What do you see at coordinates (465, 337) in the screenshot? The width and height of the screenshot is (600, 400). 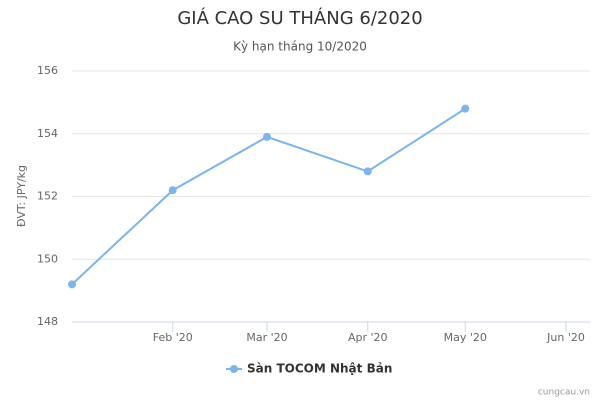 I see `x-tick-label: May '20` at bounding box center [465, 337].